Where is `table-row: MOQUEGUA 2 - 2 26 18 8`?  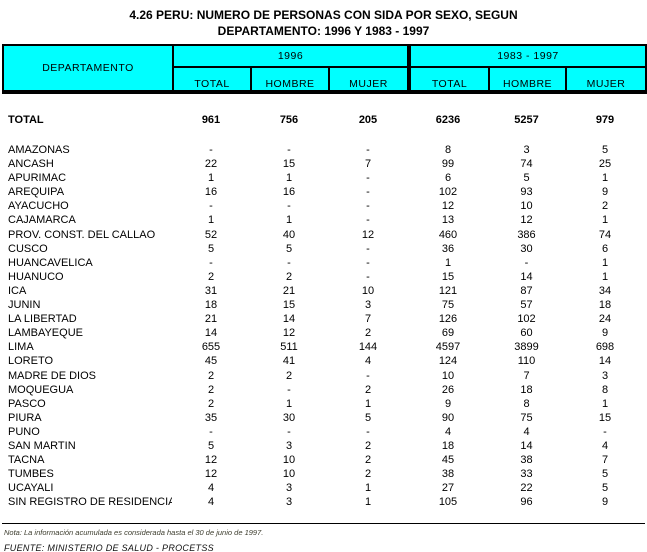 table-row: MOQUEGUA 2 - 2 26 18 8 is located at coordinates (323, 390).